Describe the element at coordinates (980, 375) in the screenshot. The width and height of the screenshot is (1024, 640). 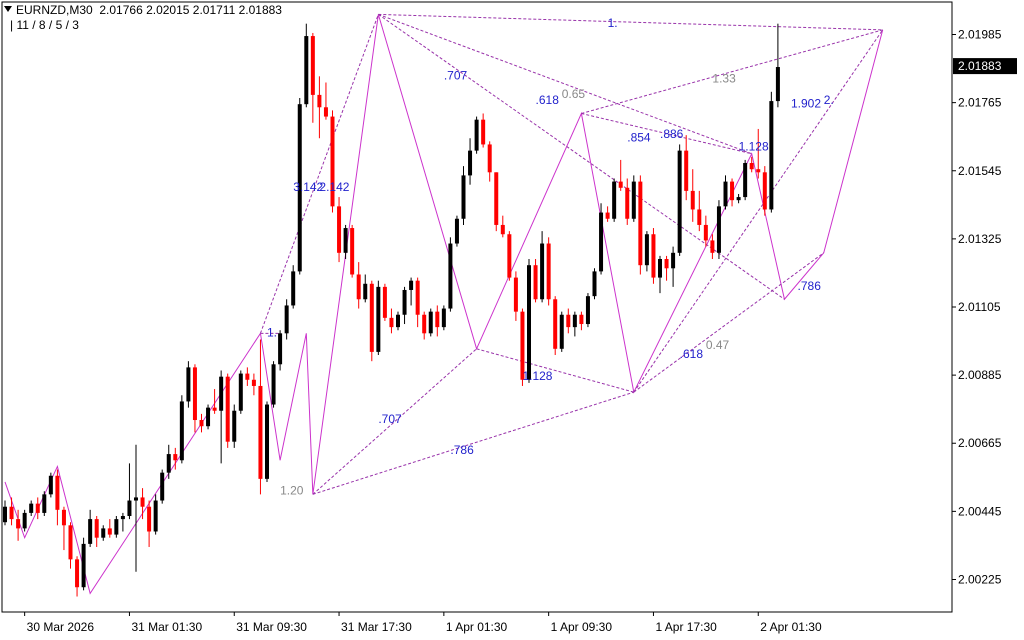
I see `y-tick-label: 2.00885` at that location.